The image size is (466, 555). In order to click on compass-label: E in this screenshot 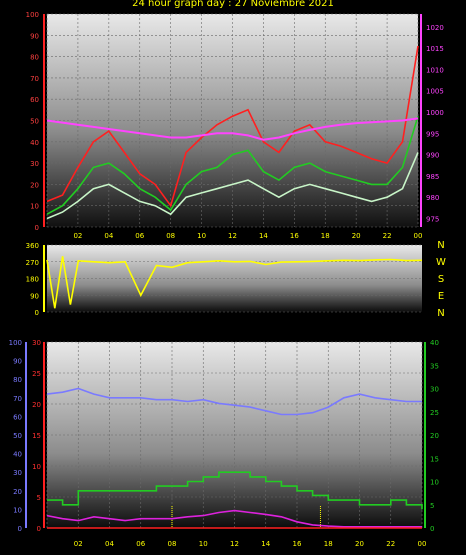, I will do `click(441, 296)`.